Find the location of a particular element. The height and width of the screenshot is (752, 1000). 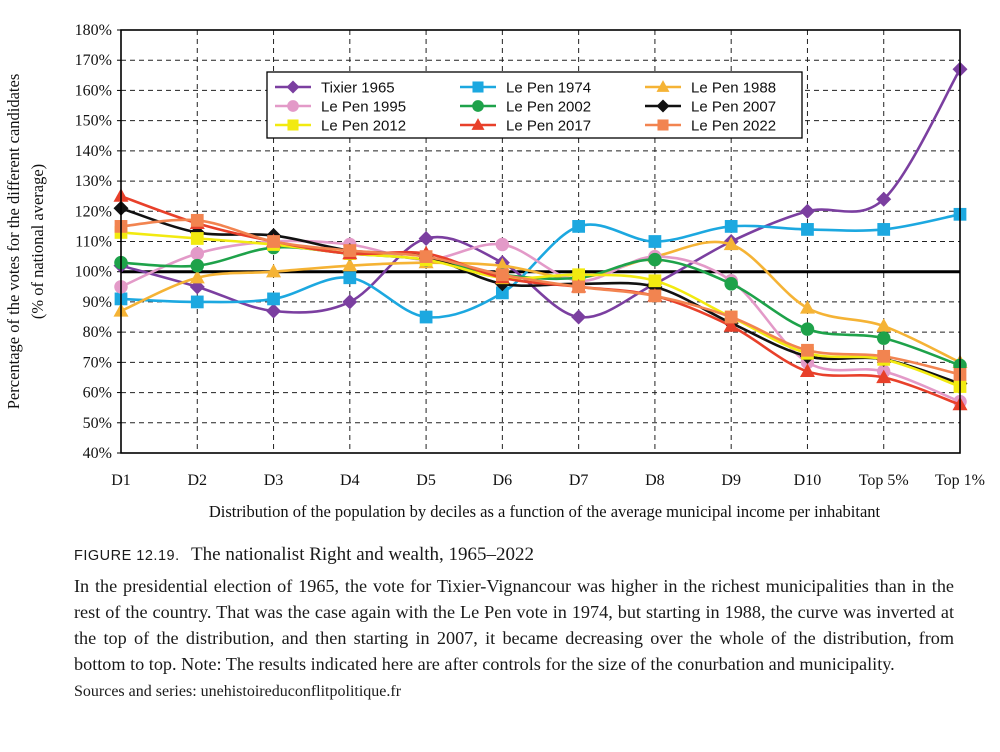

y-tick-label: 80% is located at coordinates (97, 332).